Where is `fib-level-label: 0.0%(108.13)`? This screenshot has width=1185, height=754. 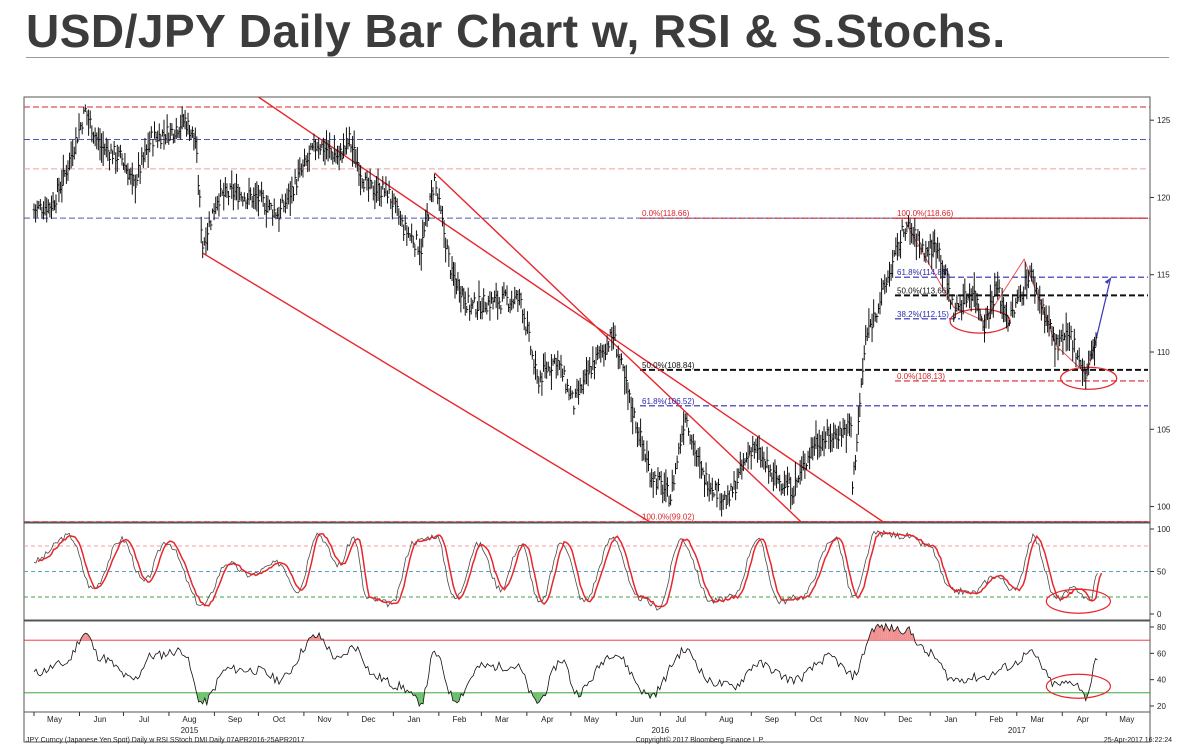 fib-level-label: 0.0%(108.13) is located at coordinates (921, 376).